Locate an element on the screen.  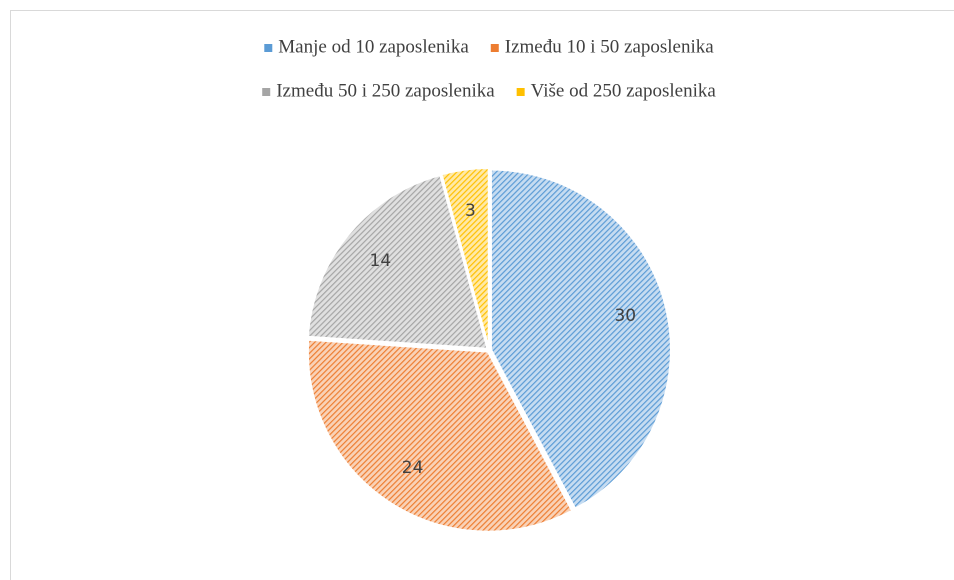
legend-label: Više od 250 zaposlenika is located at coordinates (624, 90).